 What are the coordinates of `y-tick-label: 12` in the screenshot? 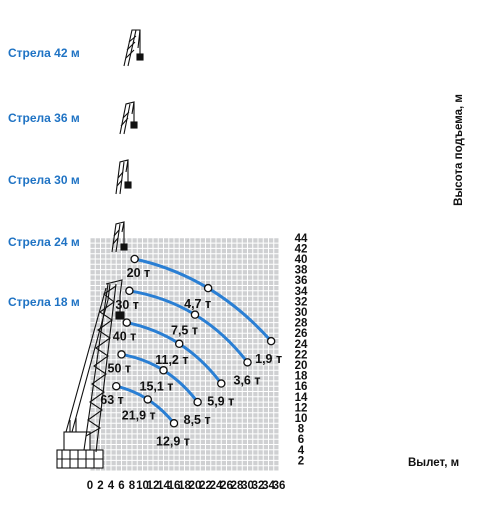 It's located at (301, 408).